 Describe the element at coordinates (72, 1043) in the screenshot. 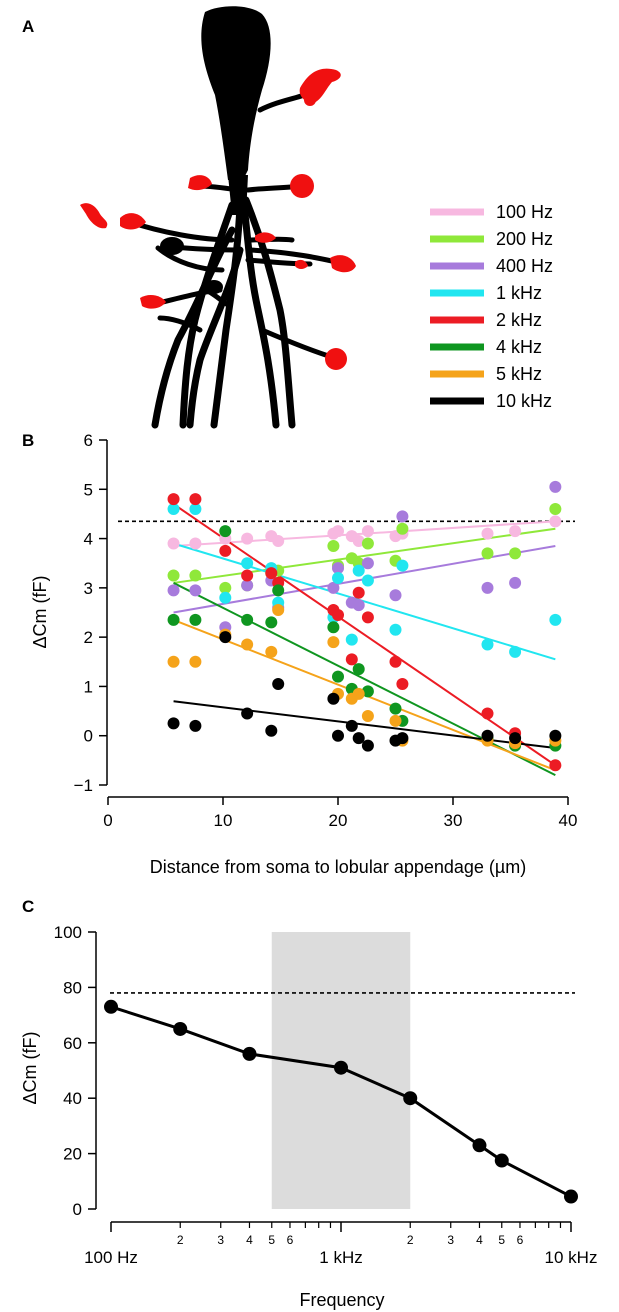

I see `y-tick-label: 60` at that location.